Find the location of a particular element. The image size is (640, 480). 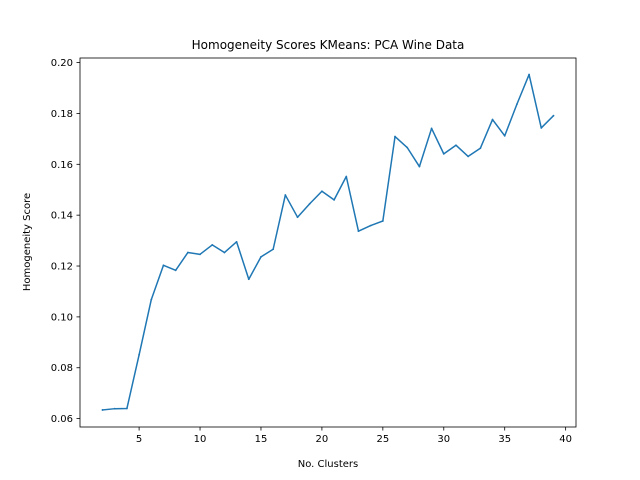

x-tick-label: 25 is located at coordinates (382, 439).